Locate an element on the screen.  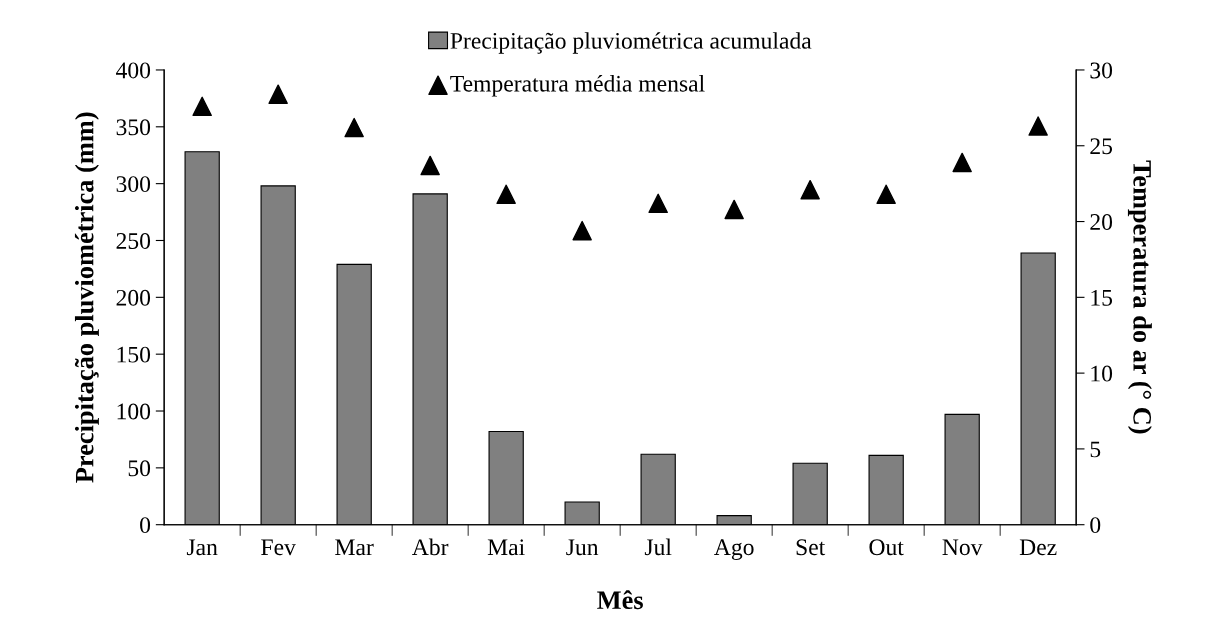
y-tick-label: 250 is located at coordinates (133, 240).